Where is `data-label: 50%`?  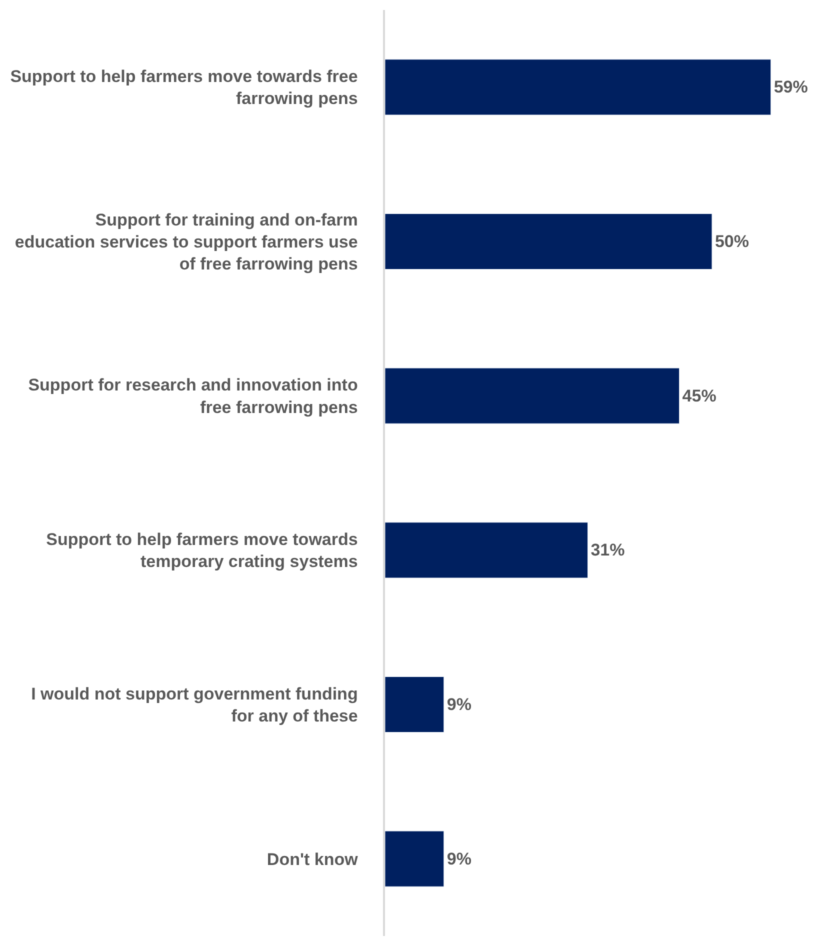
data-label: 50% is located at coordinates (732, 241).